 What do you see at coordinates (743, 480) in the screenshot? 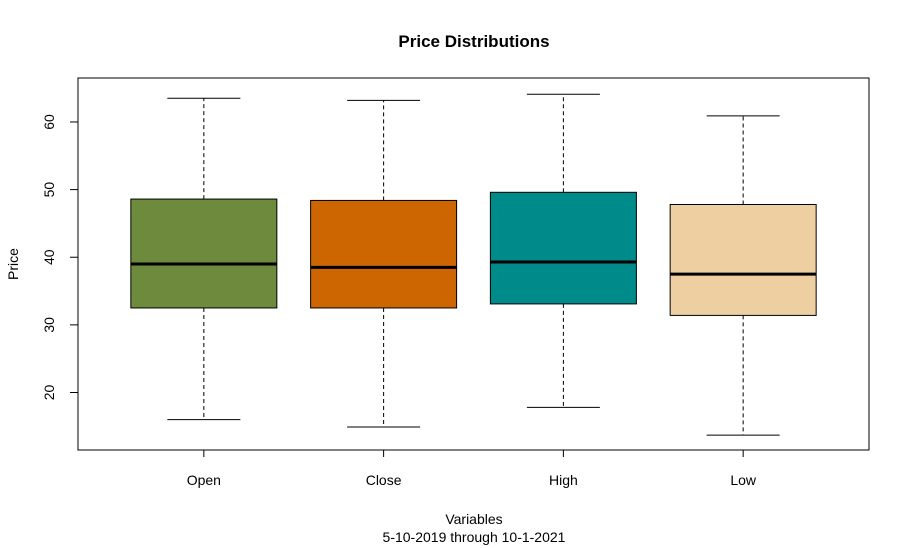
I see `x-tick-label: Low` at bounding box center [743, 480].